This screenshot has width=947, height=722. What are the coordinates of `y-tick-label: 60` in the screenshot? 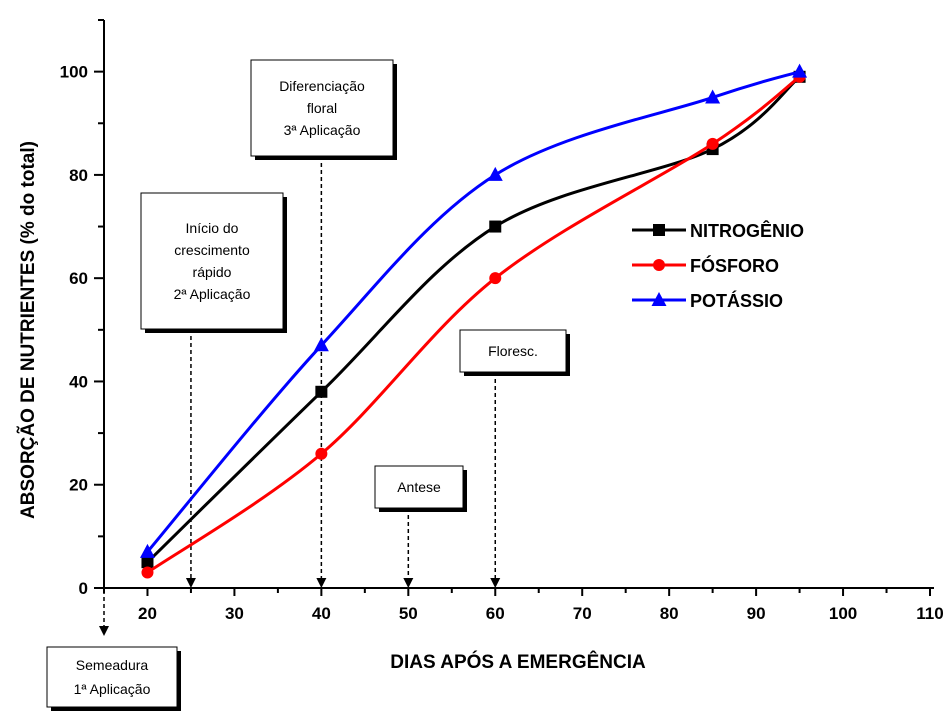 It's located at (78, 278).